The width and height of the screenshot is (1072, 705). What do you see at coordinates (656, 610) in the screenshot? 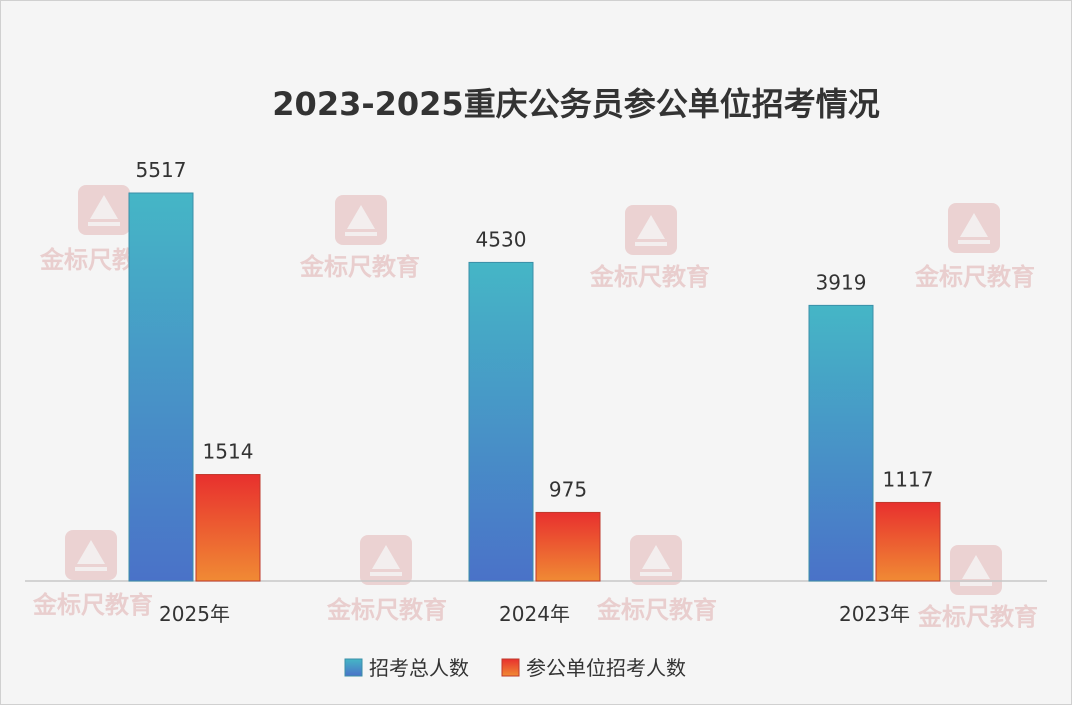
I see `watermark-text-6: 金标尺教育` at bounding box center [656, 610].